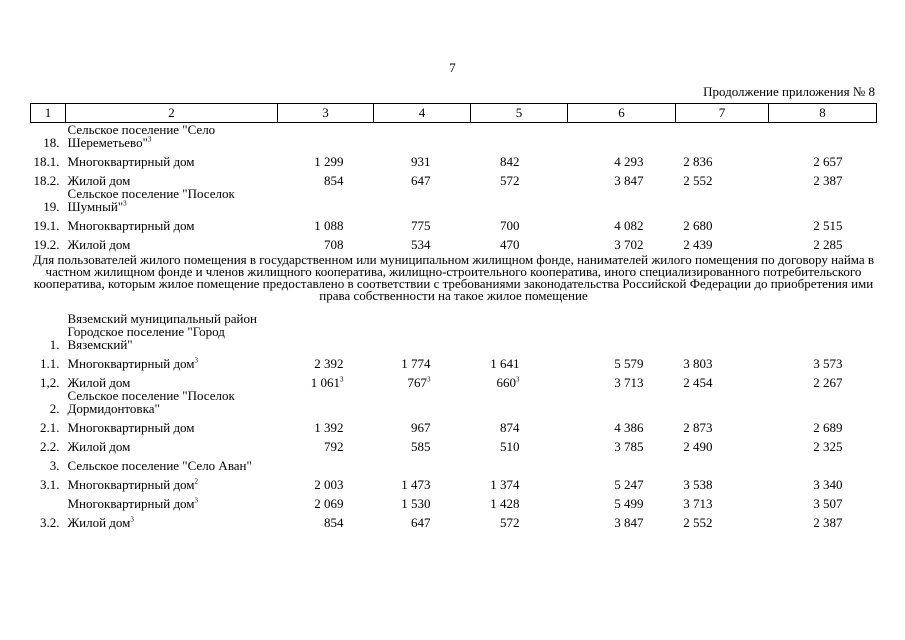  I want to click on value-cell: 3 702, so click(622, 241).